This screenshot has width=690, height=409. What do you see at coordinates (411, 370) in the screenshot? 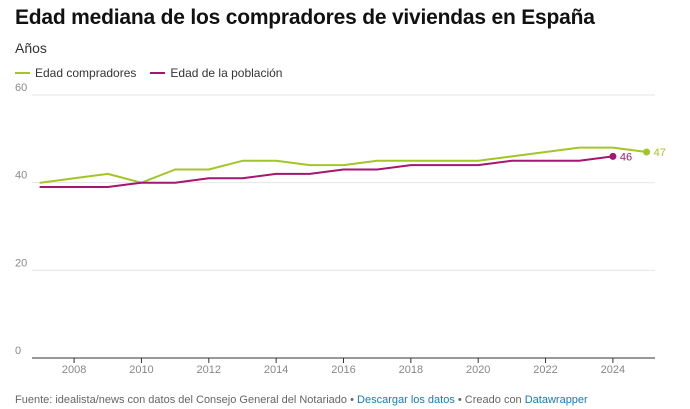
I see `x-tick-label: 2018` at bounding box center [411, 370].